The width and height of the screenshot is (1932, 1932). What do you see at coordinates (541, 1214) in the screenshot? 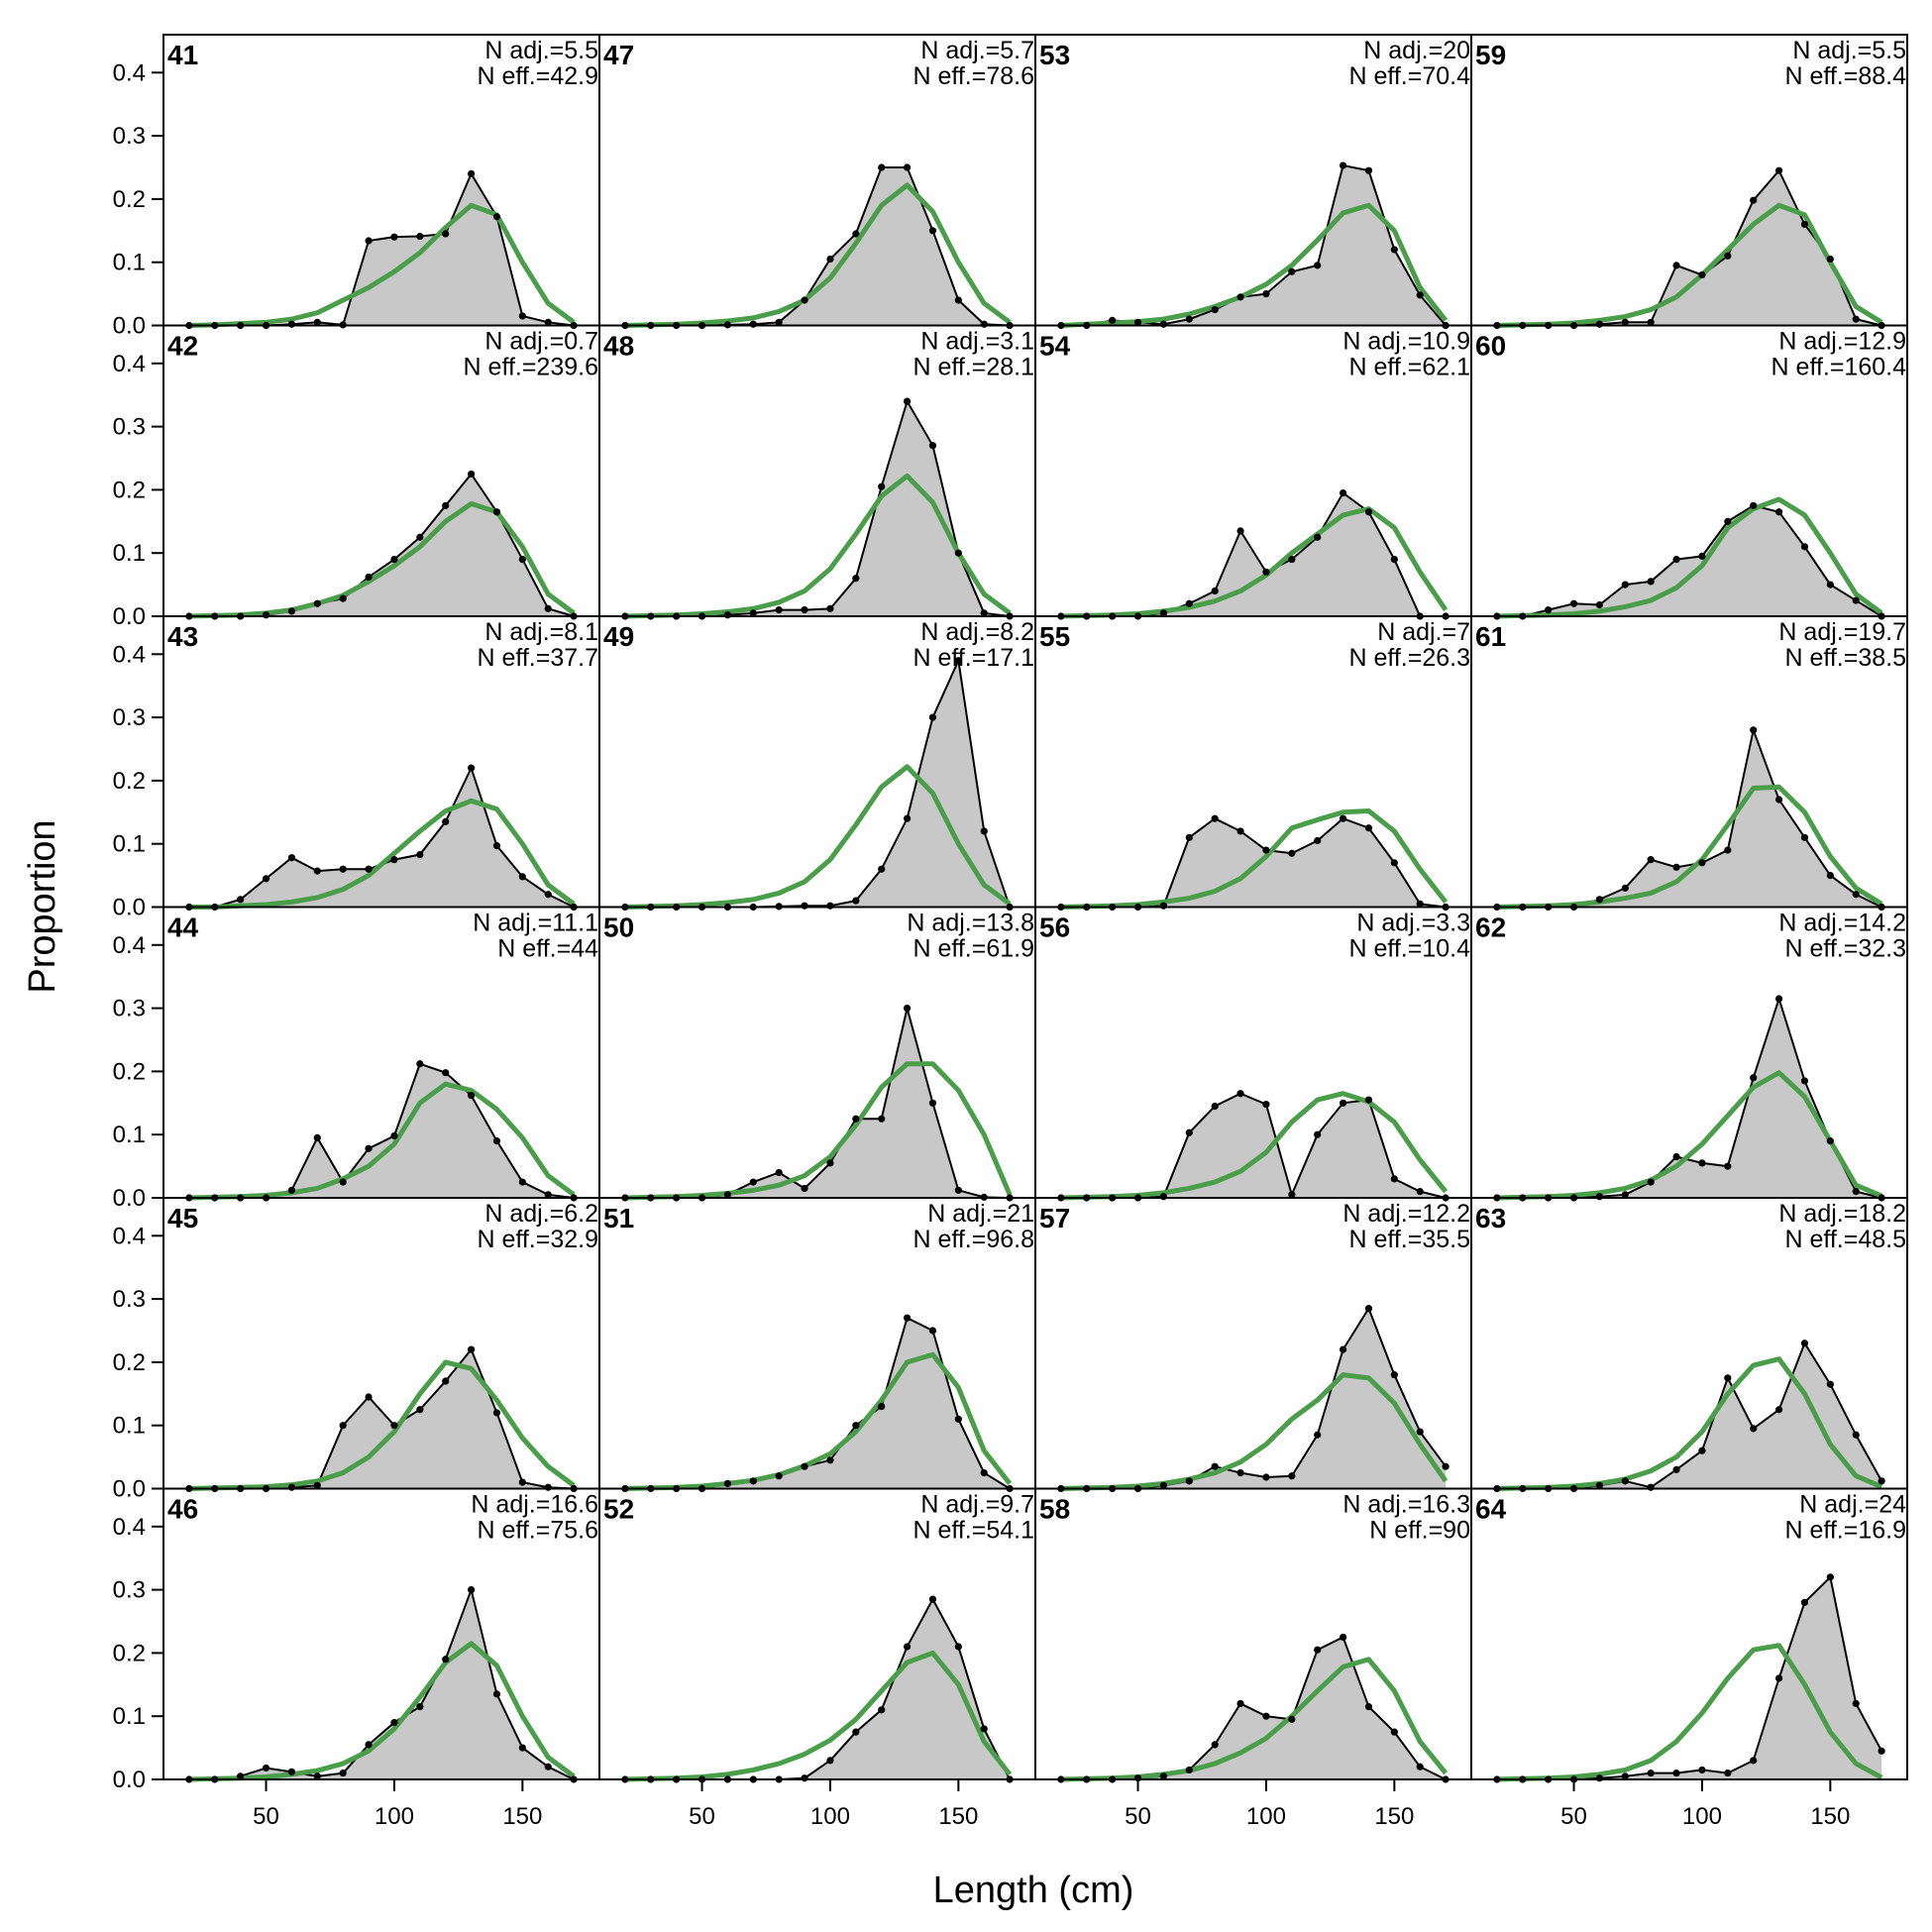
I see `n-adj-label: N adj.=6.2` at bounding box center [541, 1214].